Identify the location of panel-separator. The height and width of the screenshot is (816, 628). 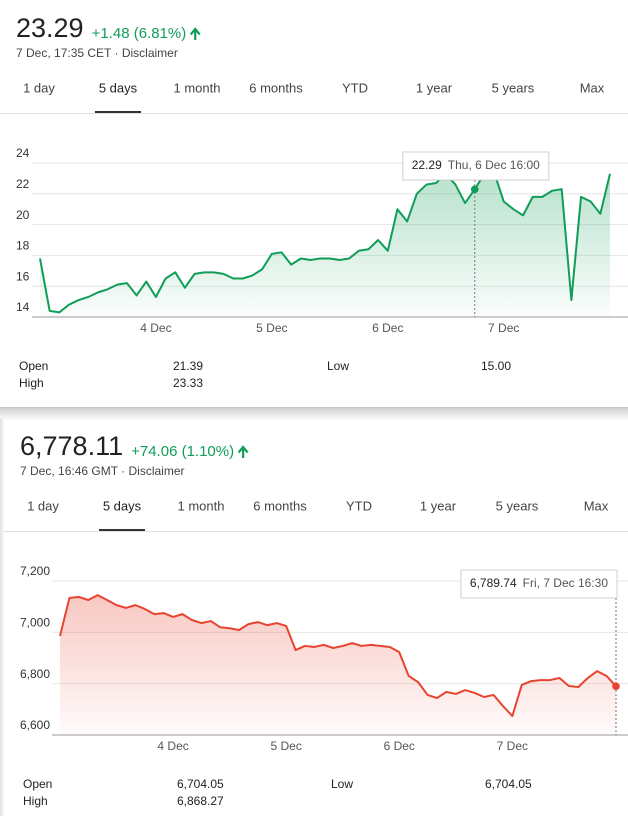
(314, 414).